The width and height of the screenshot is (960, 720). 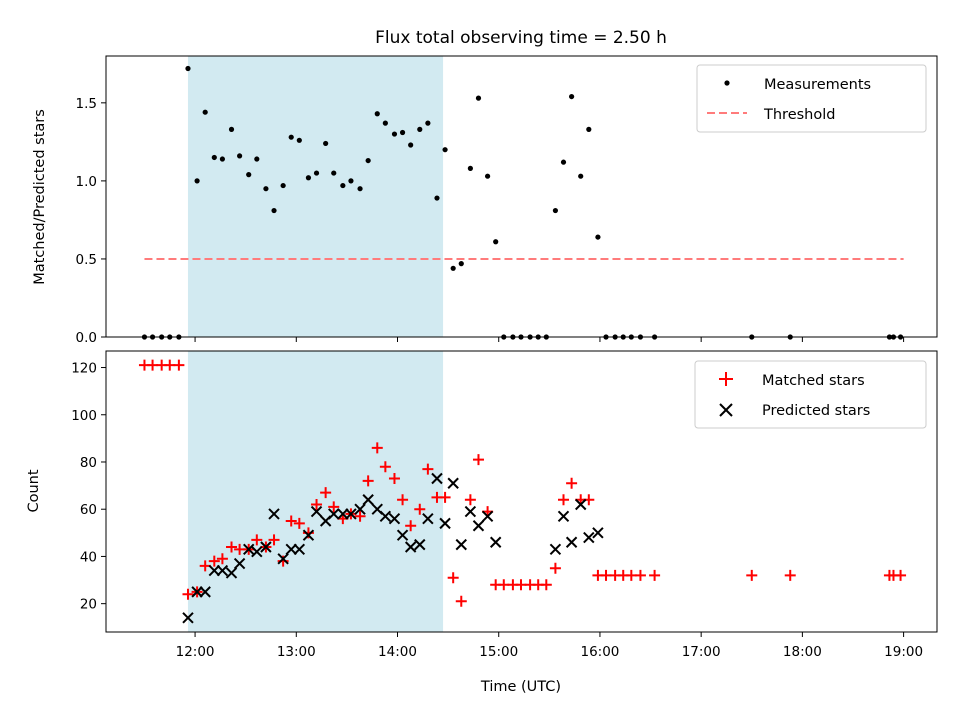 What do you see at coordinates (88, 487) in the screenshot?
I see `bottom-y-ticks: 20 40 60 80 100 120` at bounding box center [88, 487].